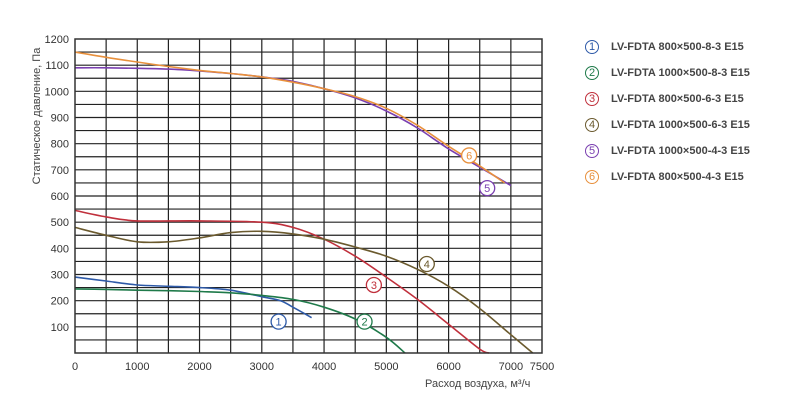 The image size is (789, 400). I want to click on legend-item: 3 LV-FDTA 800×500-6-3 E15, so click(667, 99).